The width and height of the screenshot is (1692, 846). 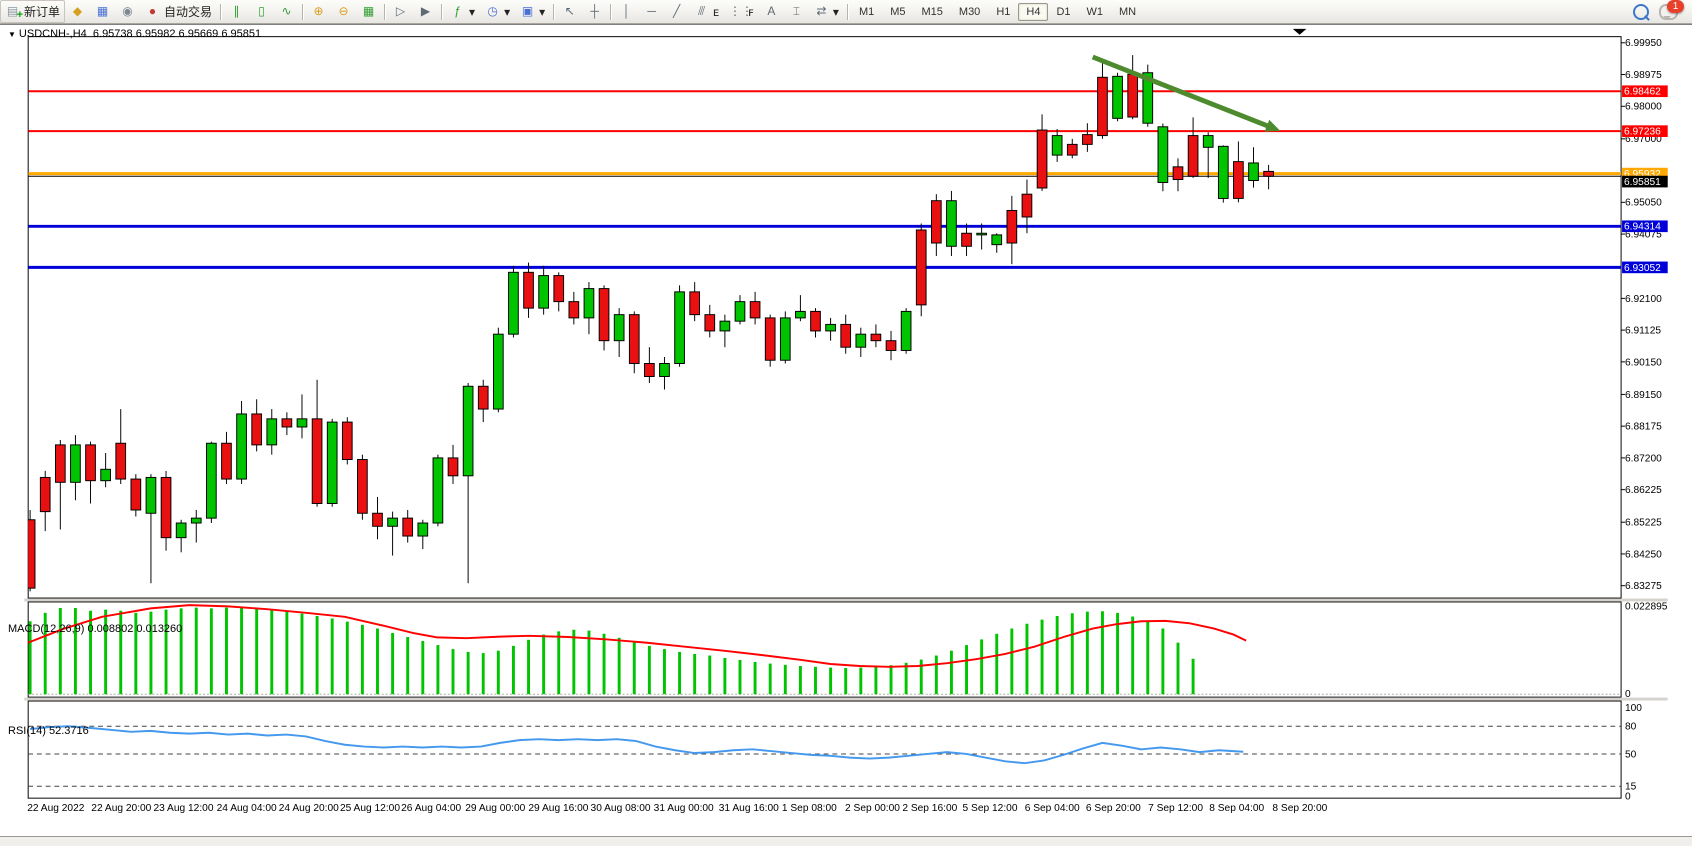 I want to click on chevron-down-icon: ▼, so click(x=12, y=34).